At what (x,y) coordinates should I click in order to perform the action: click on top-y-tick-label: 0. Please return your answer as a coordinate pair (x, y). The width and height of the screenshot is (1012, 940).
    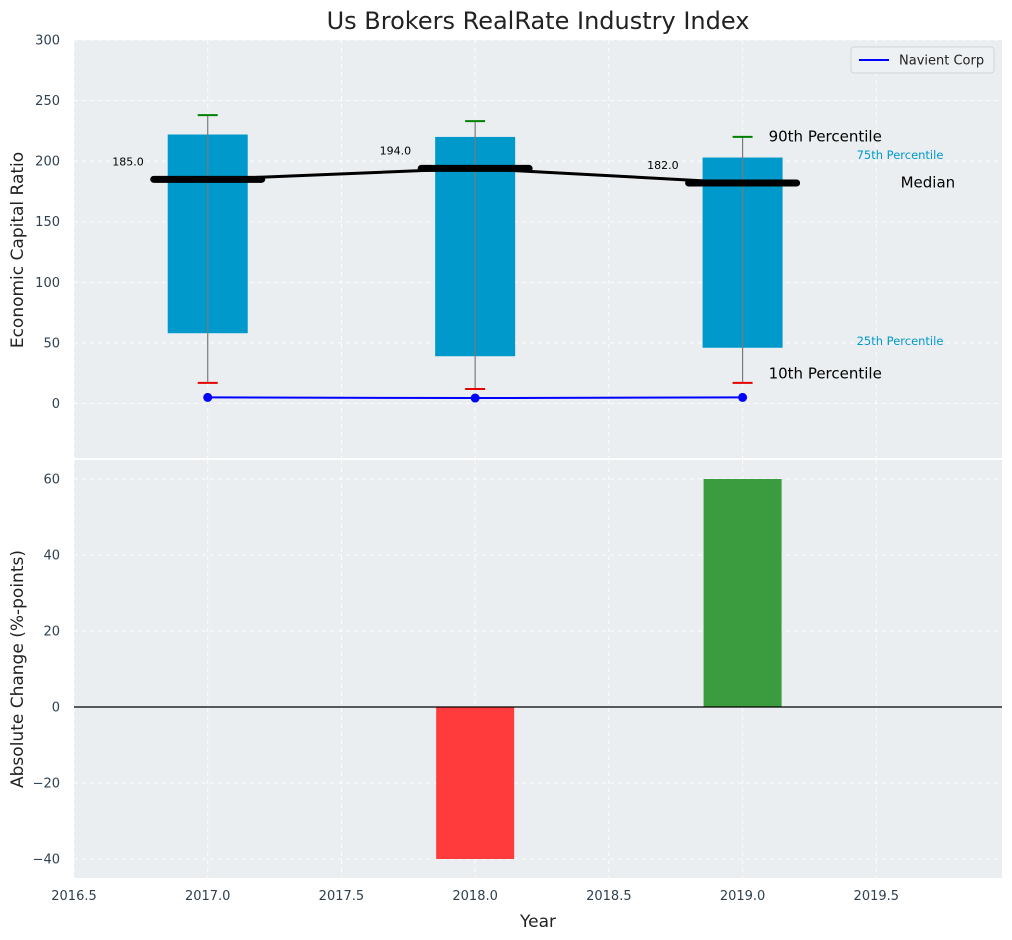
    Looking at the image, I should click on (56, 404).